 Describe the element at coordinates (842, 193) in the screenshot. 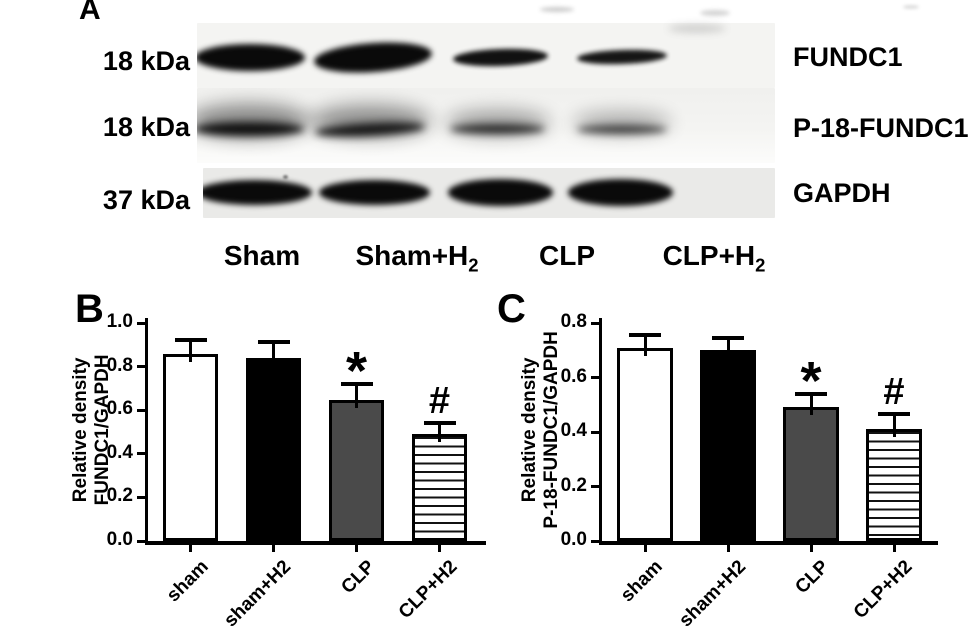

I see `protein-label-gapdh: GAPDH` at that location.